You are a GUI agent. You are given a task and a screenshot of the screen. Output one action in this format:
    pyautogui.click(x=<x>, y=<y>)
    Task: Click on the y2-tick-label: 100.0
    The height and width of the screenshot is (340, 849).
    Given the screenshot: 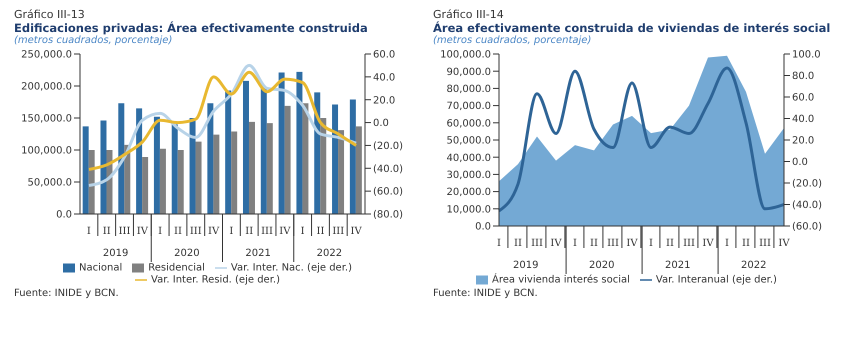 What is the action you would take?
    pyautogui.click(x=806, y=55)
    